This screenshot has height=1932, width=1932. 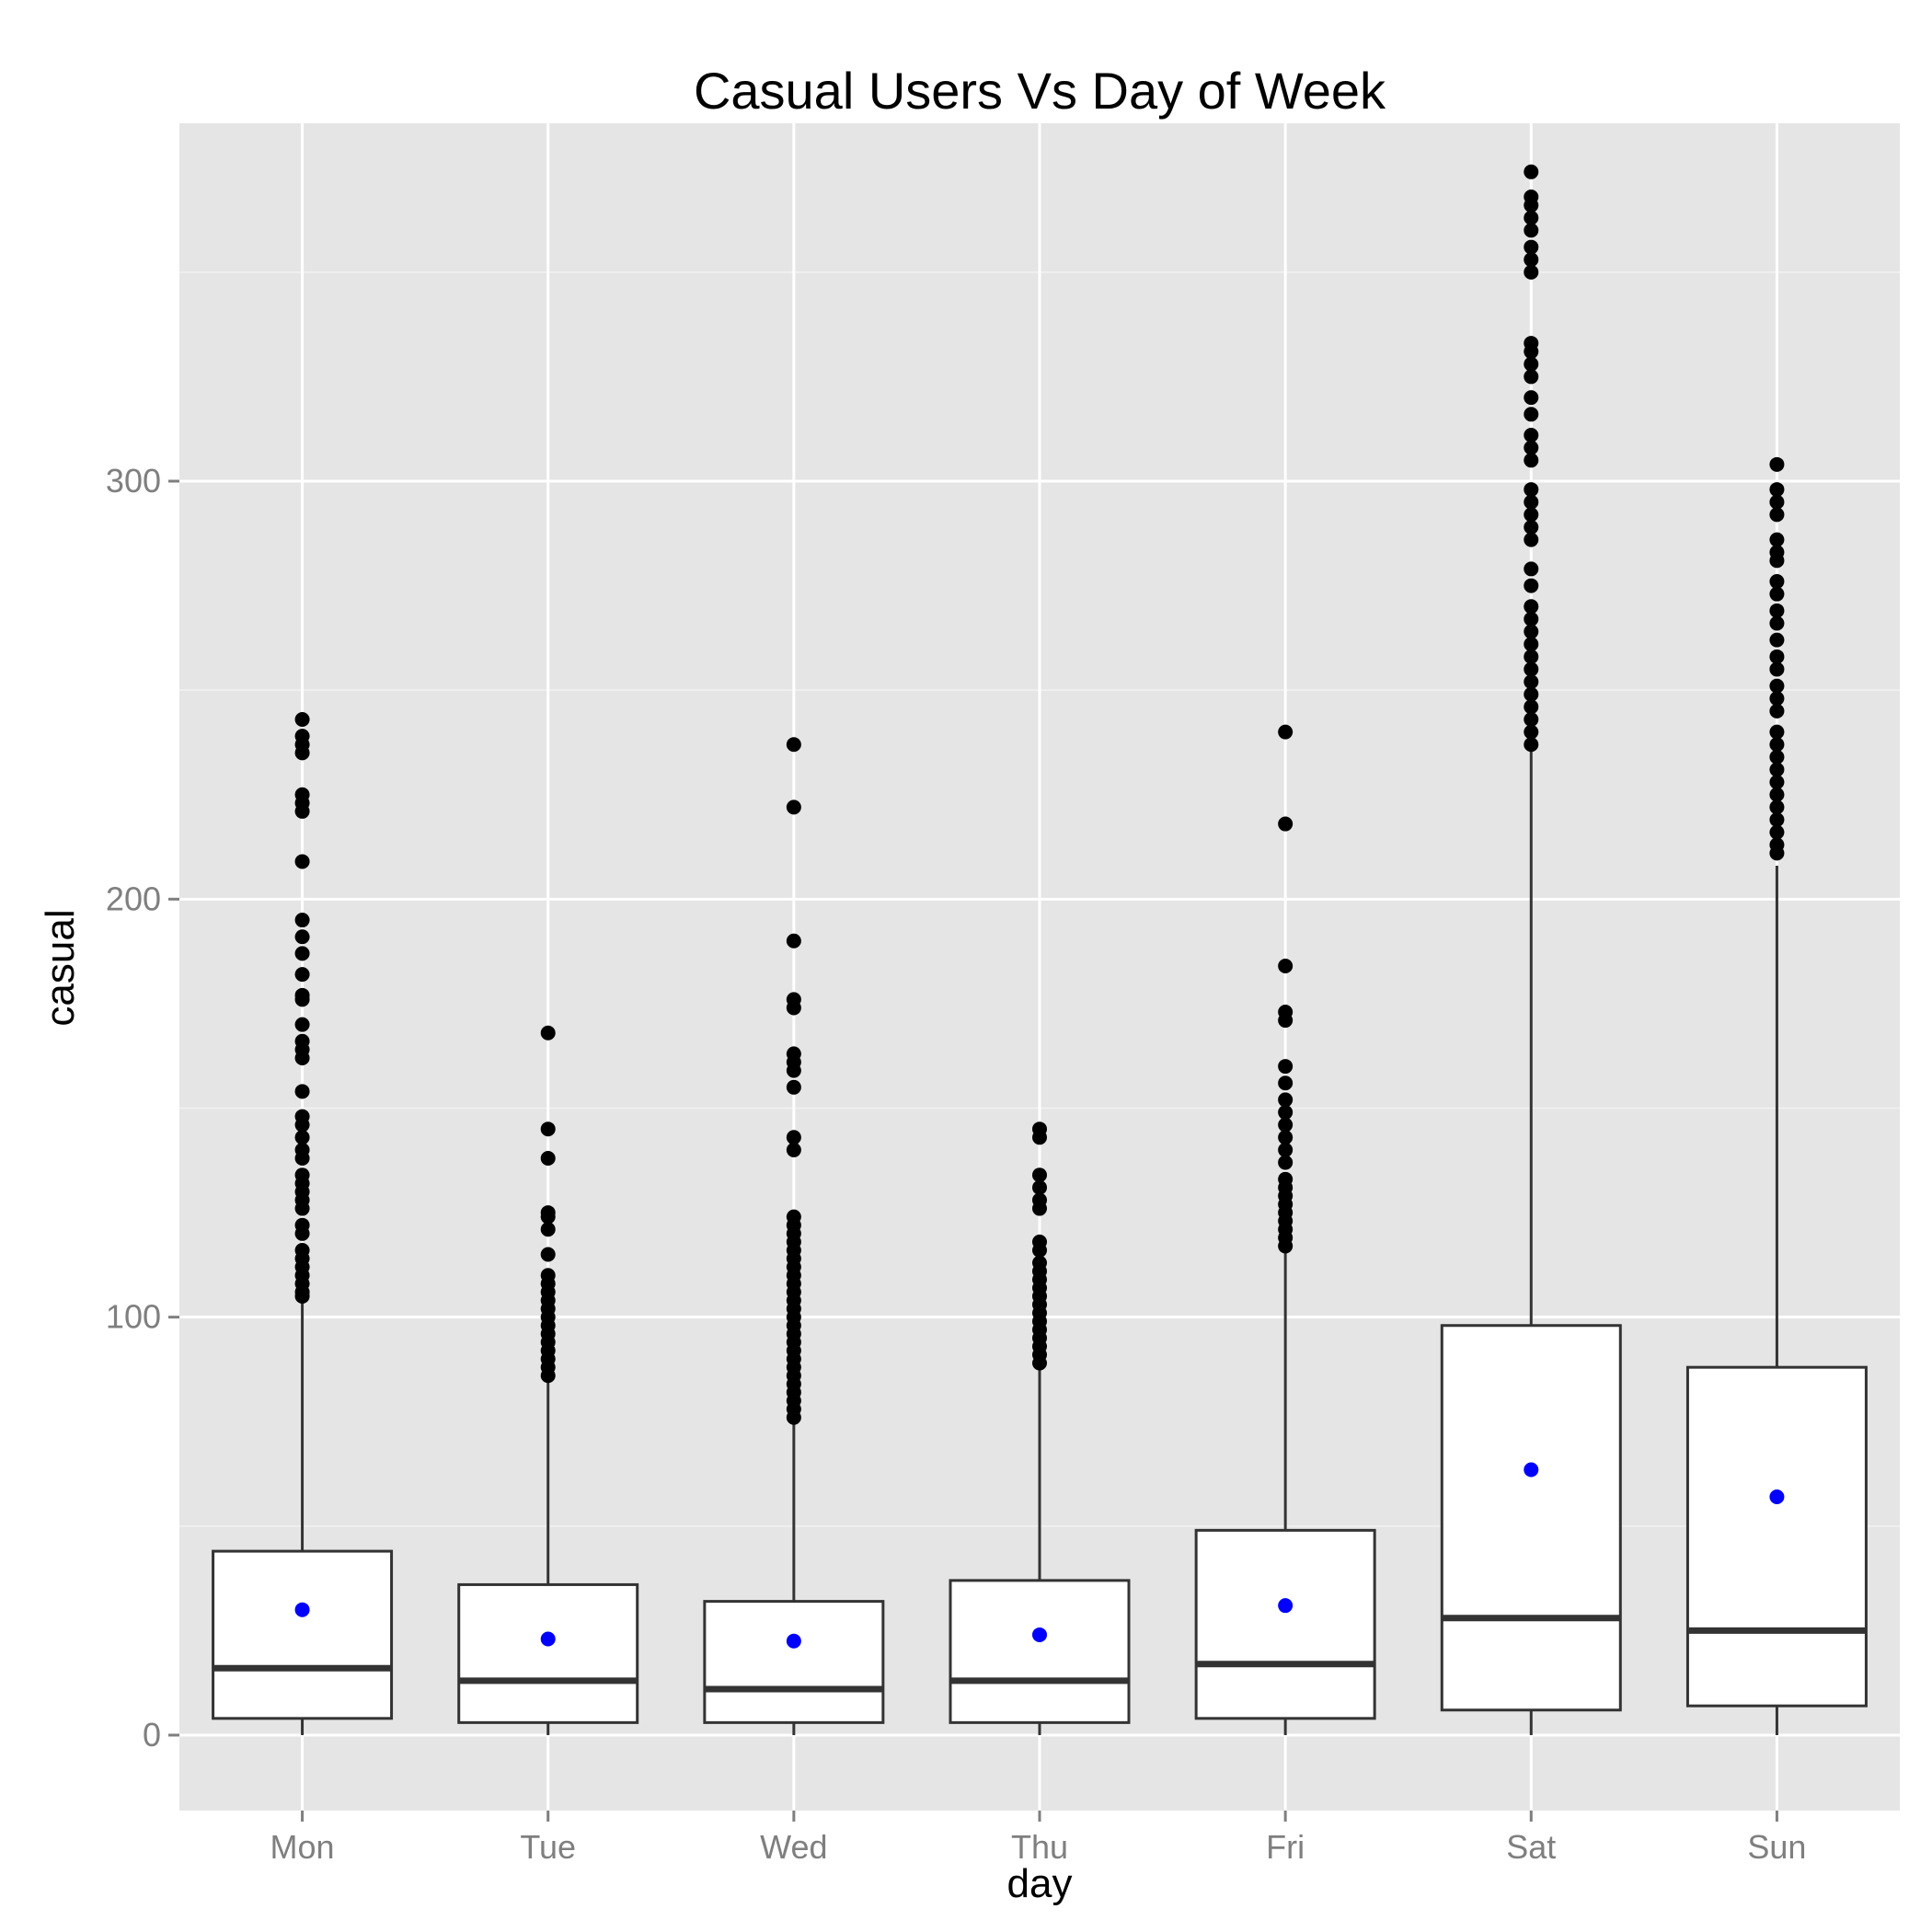 What do you see at coordinates (1285, 1847) in the screenshot?
I see `x-tick-label: Fri` at bounding box center [1285, 1847].